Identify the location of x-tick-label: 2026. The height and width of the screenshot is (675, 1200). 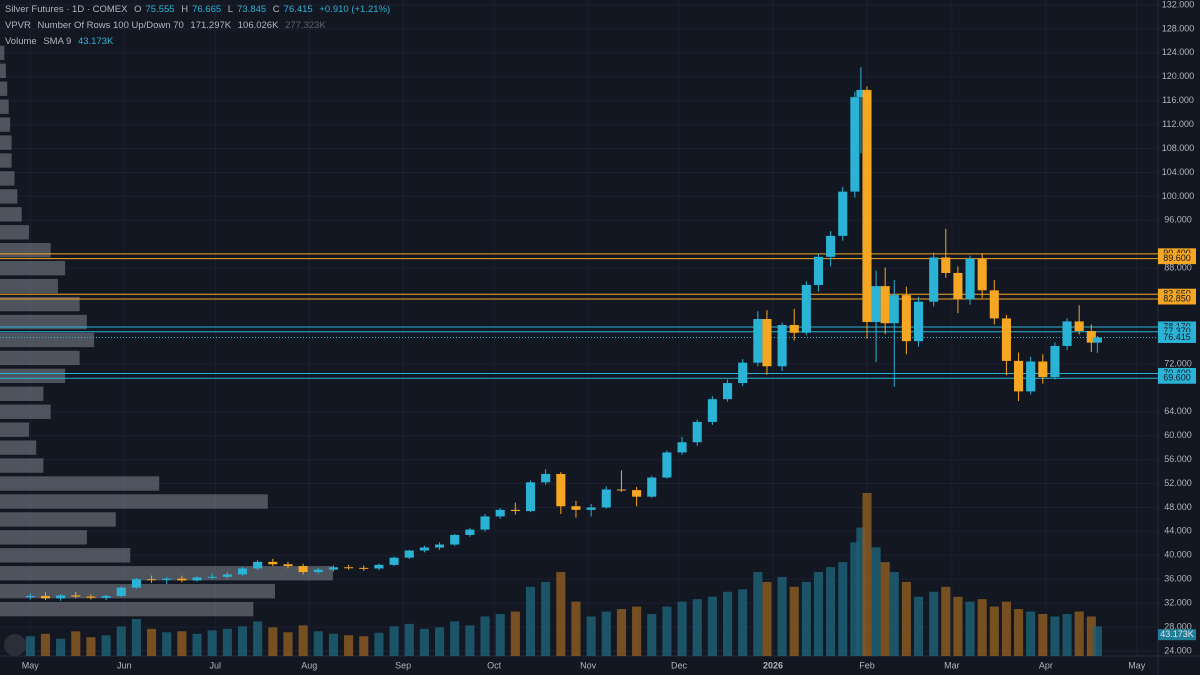
(773, 665).